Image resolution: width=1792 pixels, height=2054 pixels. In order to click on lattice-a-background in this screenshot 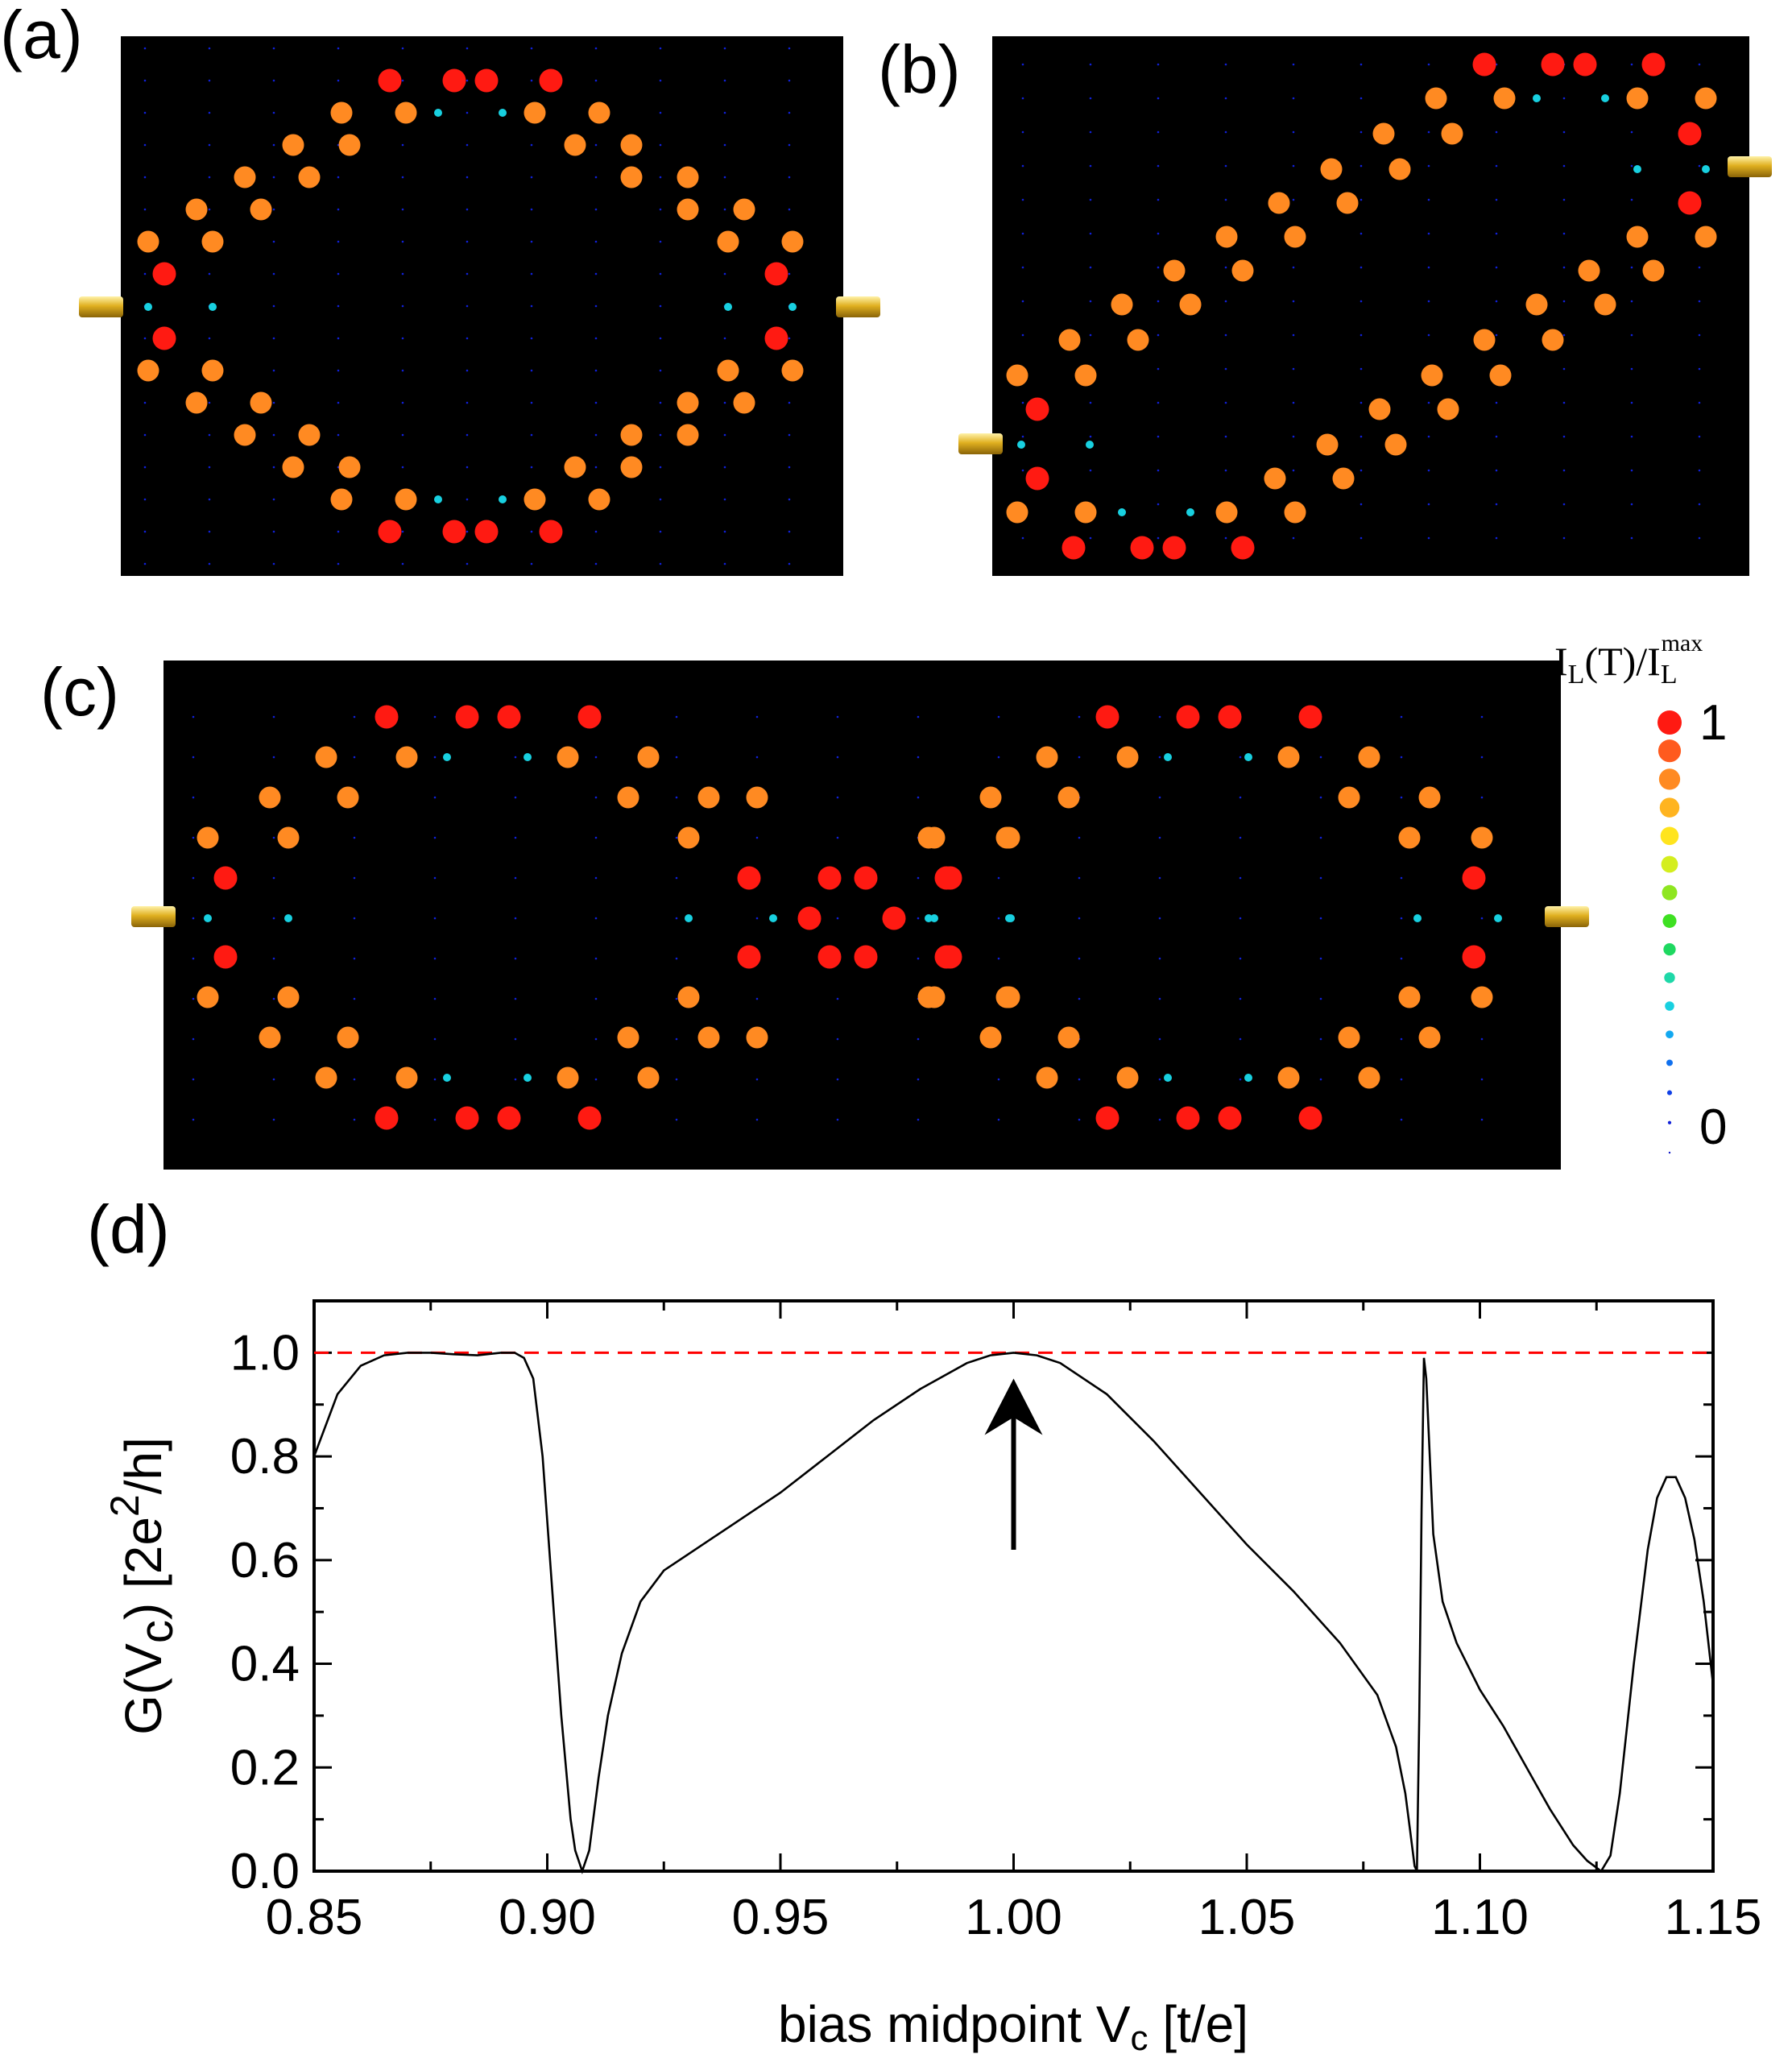, I will do `click(482, 306)`.